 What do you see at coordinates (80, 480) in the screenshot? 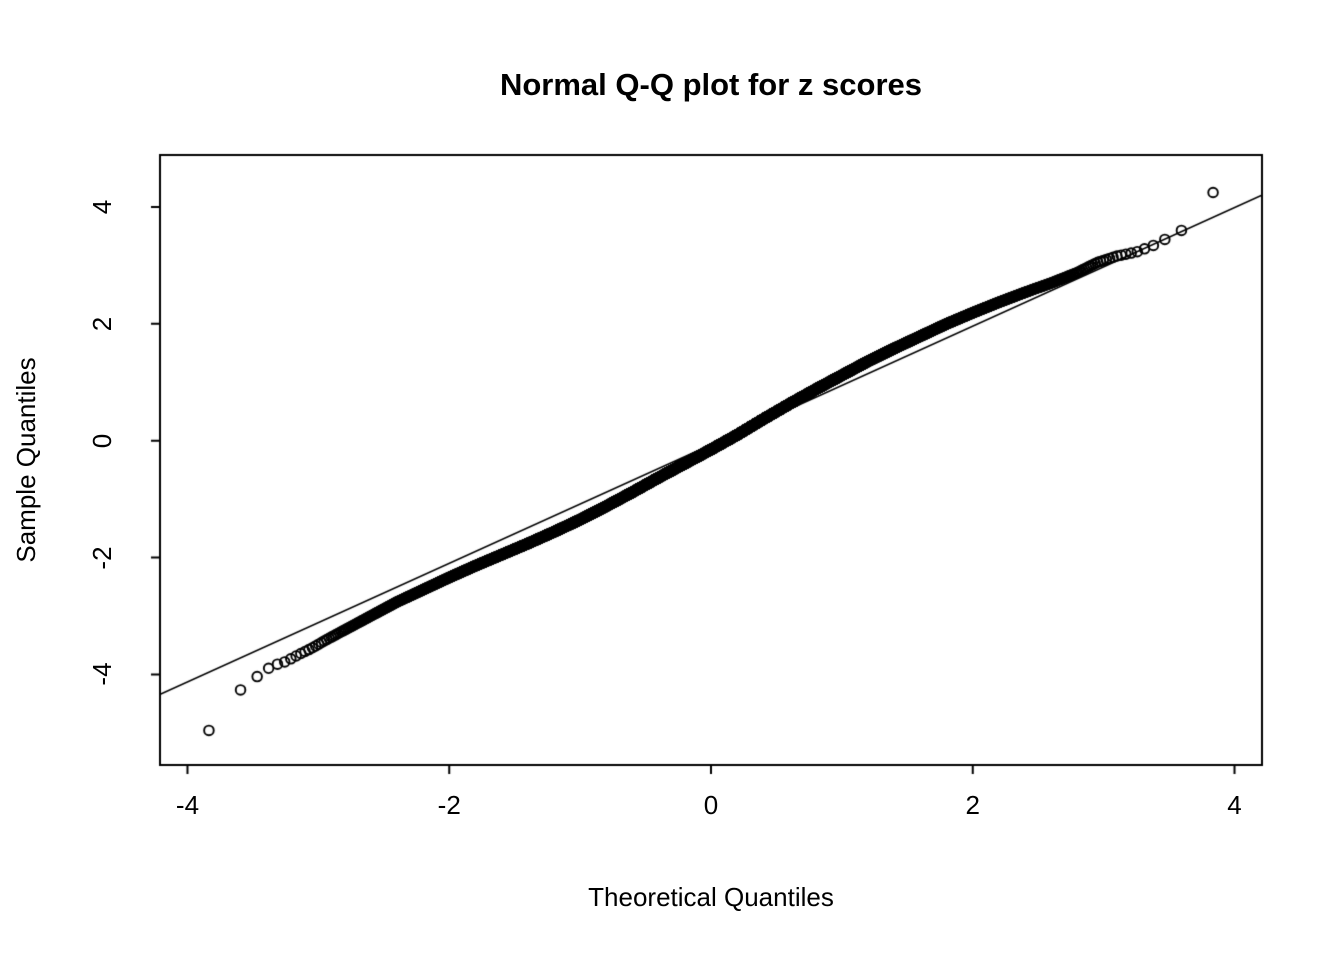
I see `y-tick-labels: -4 -2 0 2 4` at bounding box center [80, 480].